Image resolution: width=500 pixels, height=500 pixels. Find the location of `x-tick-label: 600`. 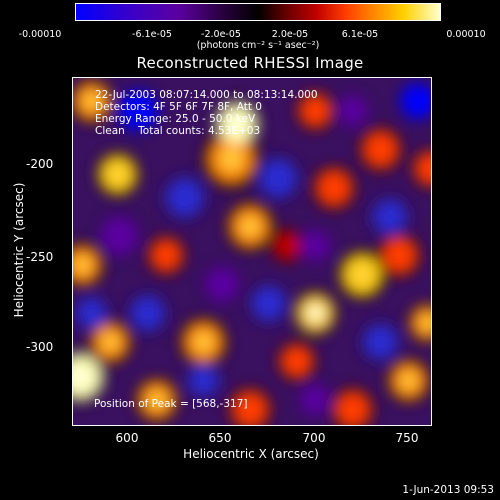

x-tick-label: 600 is located at coordinates (127, 438).